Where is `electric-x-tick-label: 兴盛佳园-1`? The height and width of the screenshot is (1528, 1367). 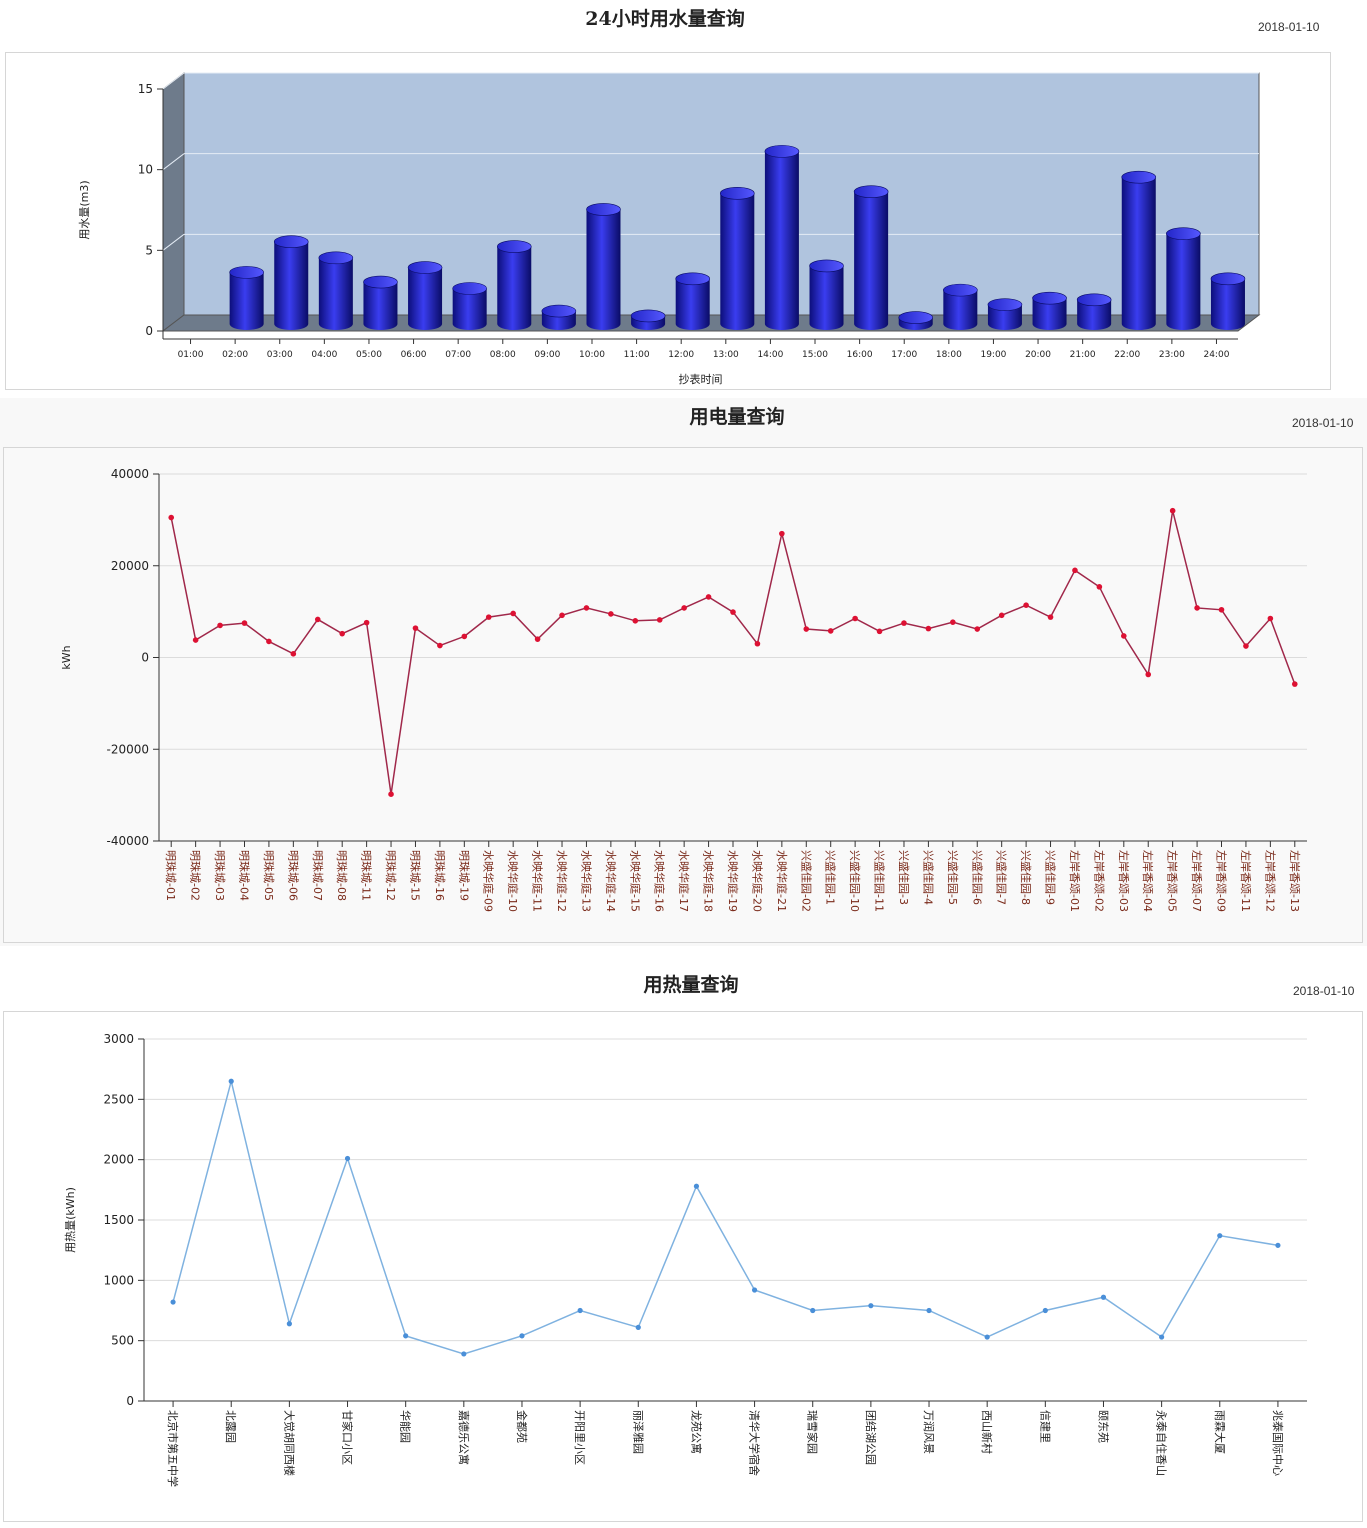
electric-x-tick-label: 兴盛佳园-1 is located at coordinates (831, 877).